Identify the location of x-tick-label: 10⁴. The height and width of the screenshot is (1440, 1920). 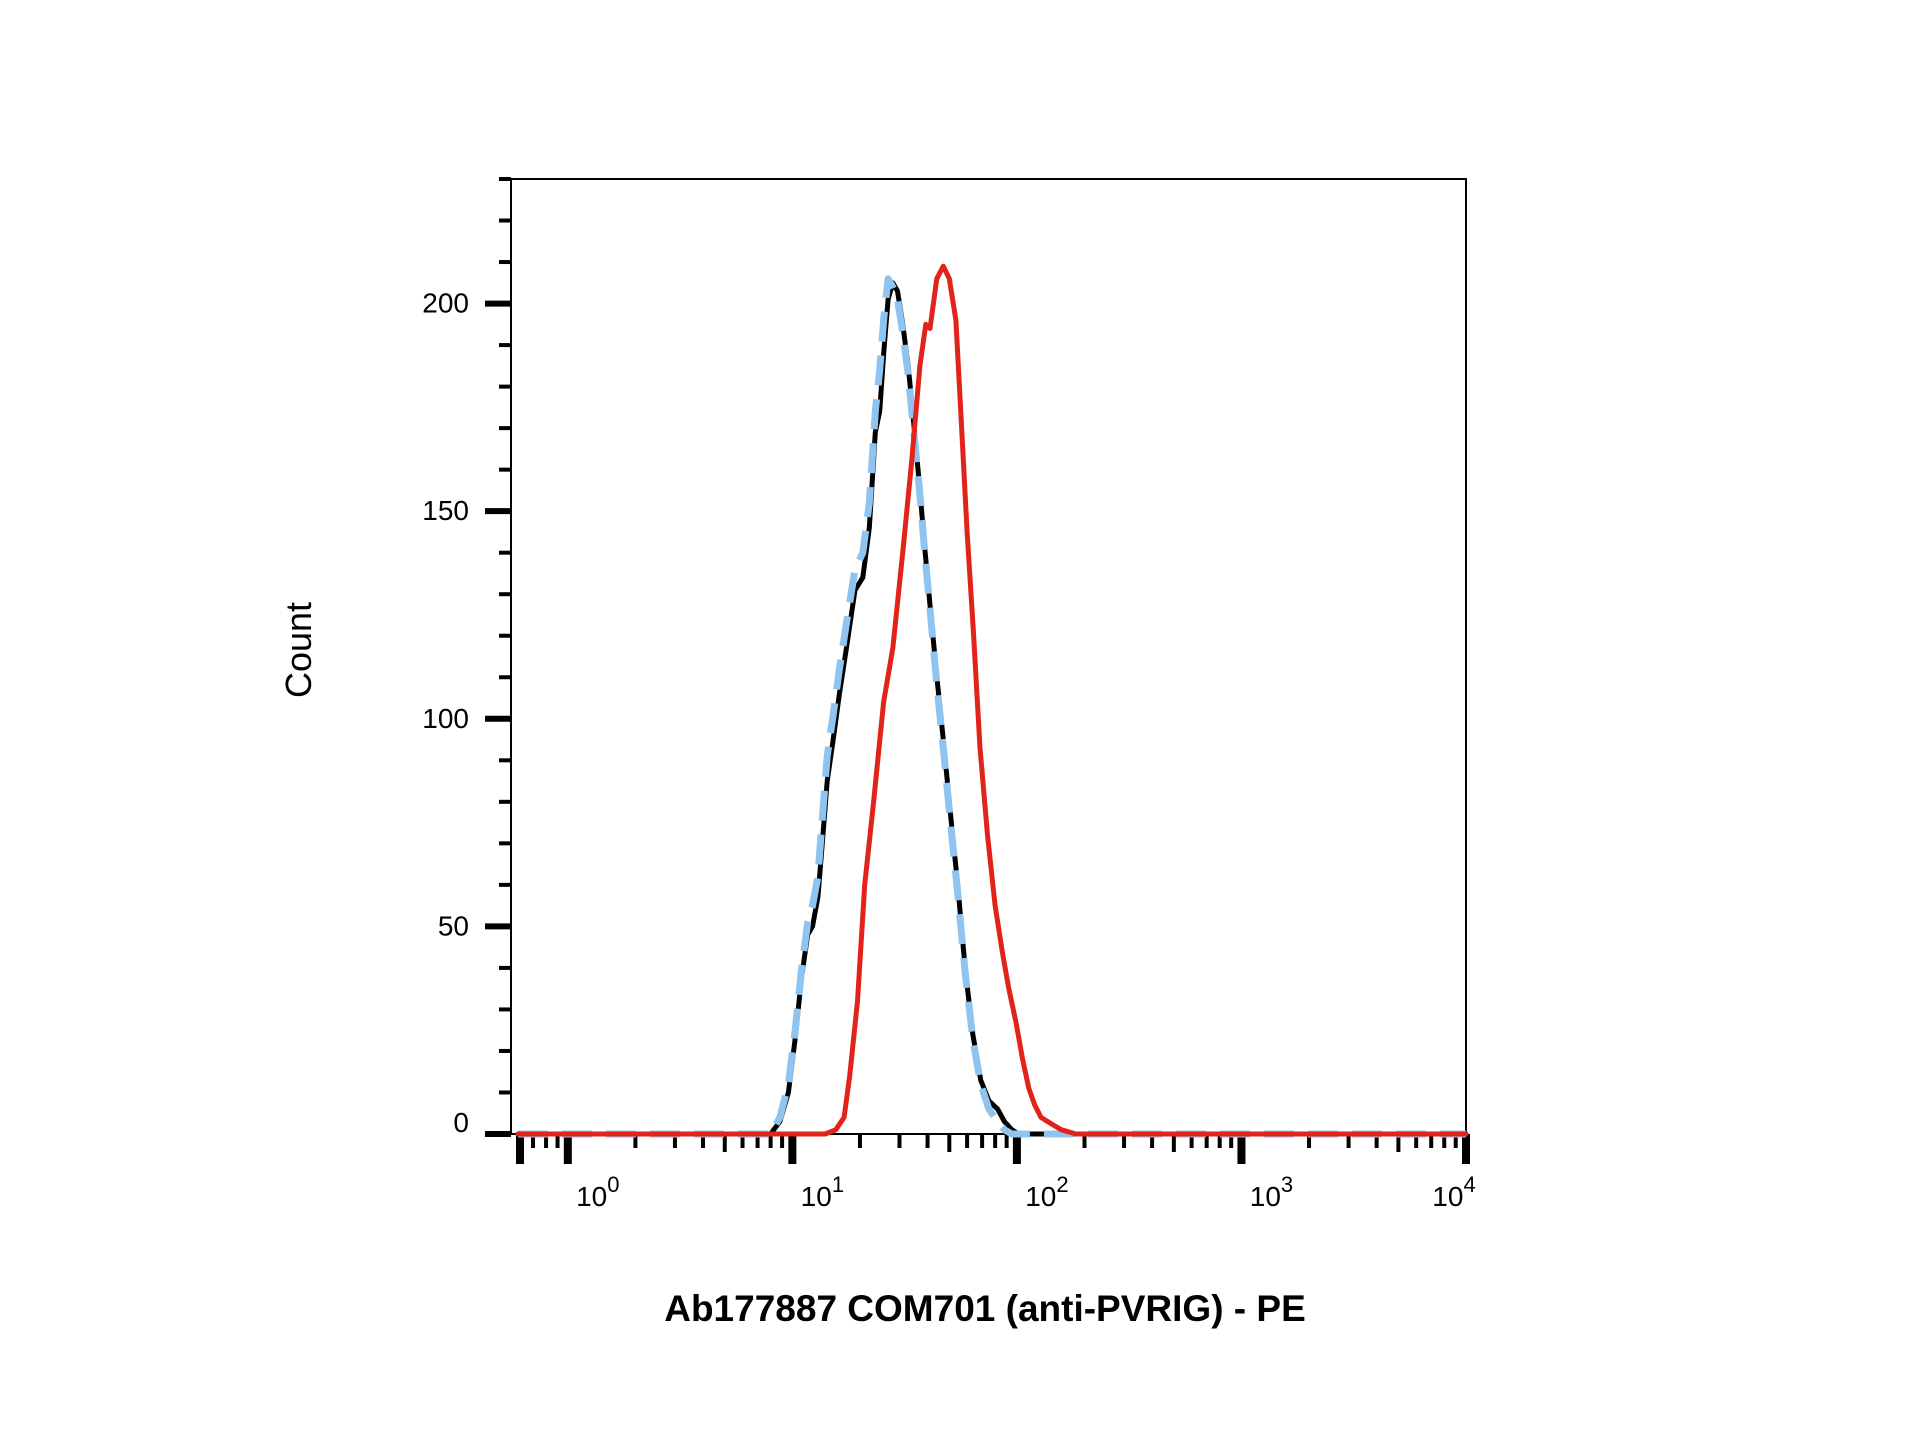
(1453, 1192).